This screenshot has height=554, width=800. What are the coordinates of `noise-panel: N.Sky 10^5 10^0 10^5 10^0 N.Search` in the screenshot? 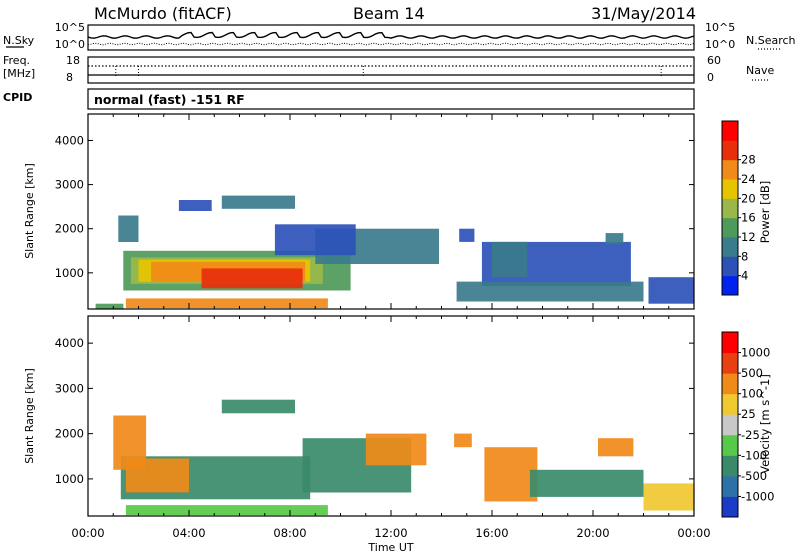 It's located at (399, 36).